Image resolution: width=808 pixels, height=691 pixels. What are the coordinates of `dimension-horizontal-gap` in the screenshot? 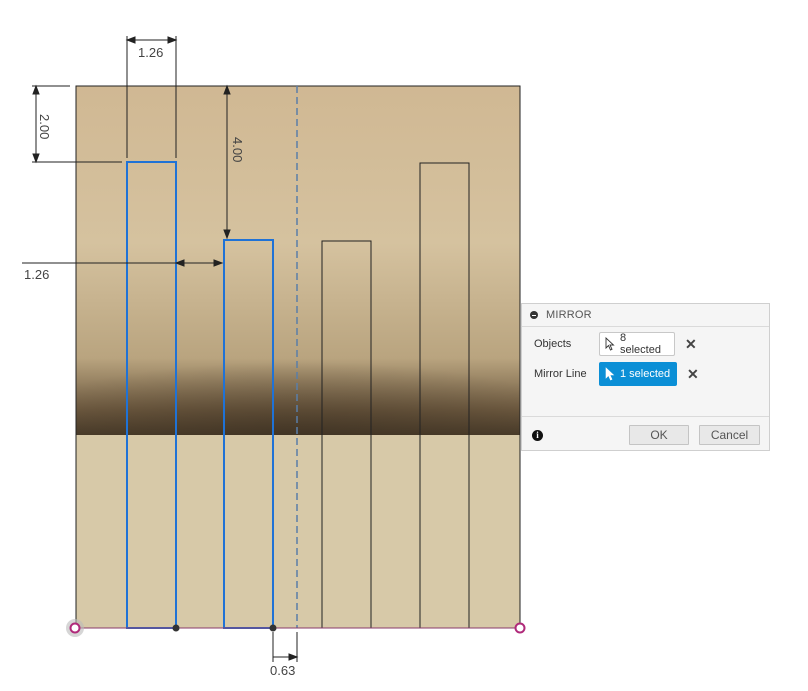 It's located at (123, 263).